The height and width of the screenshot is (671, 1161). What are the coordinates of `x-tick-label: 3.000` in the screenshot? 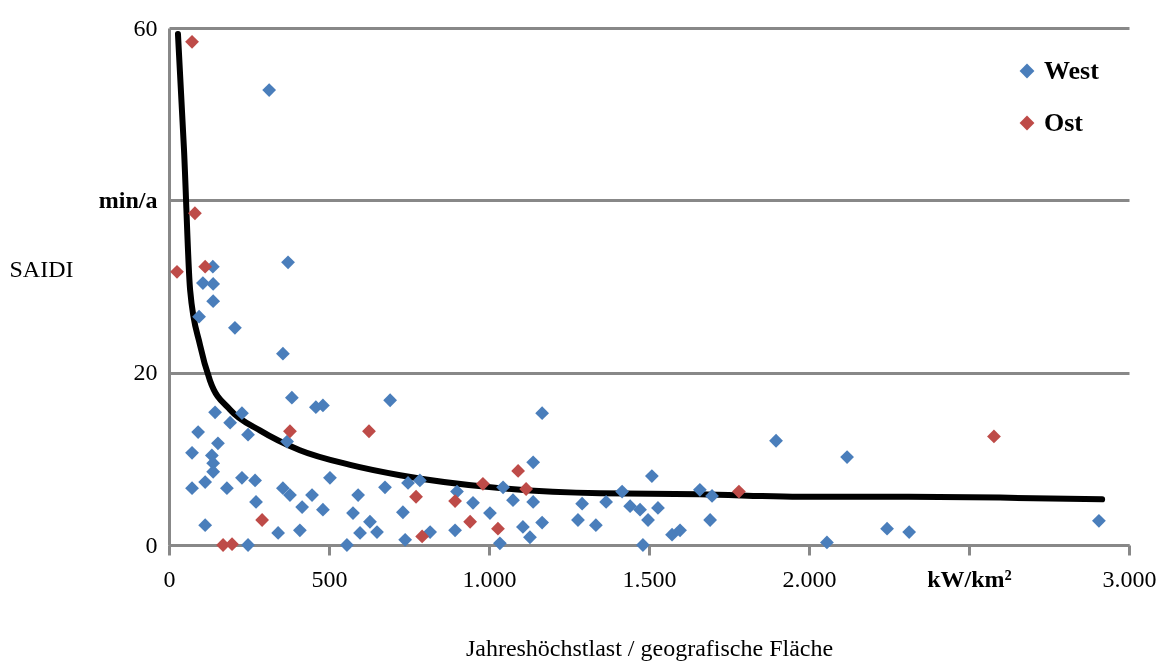 It's located at (1129, 578).